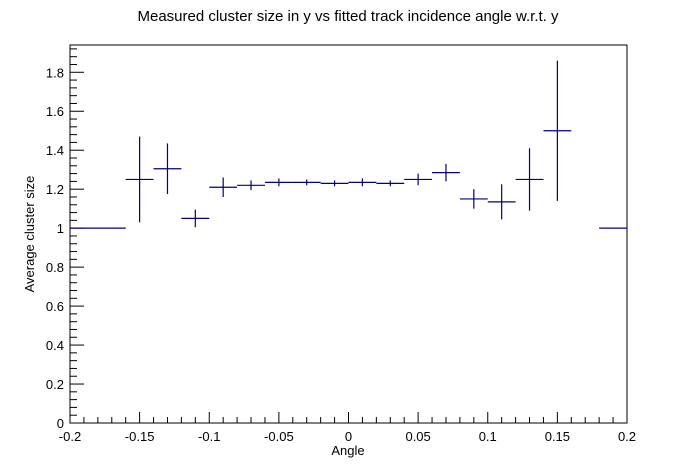 The width and height of the screenshot is (696, 472). Describe the element at coordinates (347, 428) in the screenshot. I see `x-axis-ticks: -0.2 -0.15 -0.1 -0.05 0 0.05 0.1 0.15 0.2` at that location.